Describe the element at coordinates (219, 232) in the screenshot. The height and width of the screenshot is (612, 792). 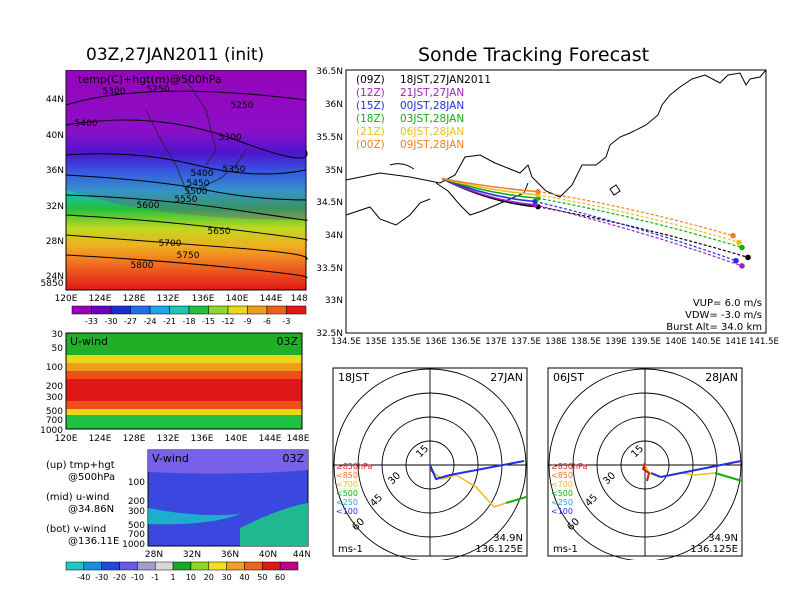
I see `contour-label: 5650` at that location.